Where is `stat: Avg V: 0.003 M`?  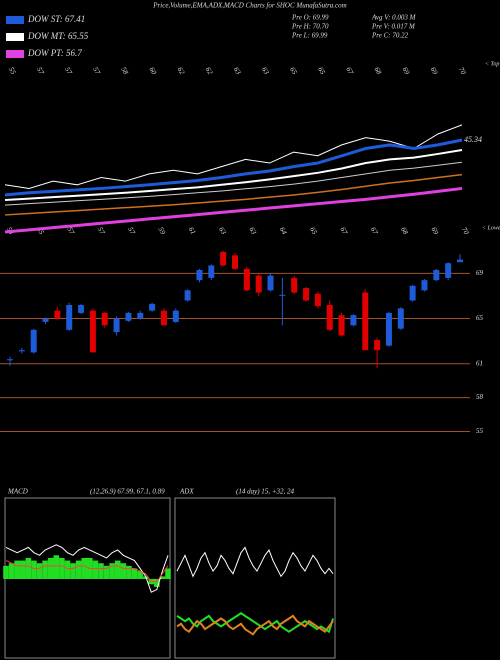 stat: Avg V: 0.003 M is located at coordinates (394, 18).